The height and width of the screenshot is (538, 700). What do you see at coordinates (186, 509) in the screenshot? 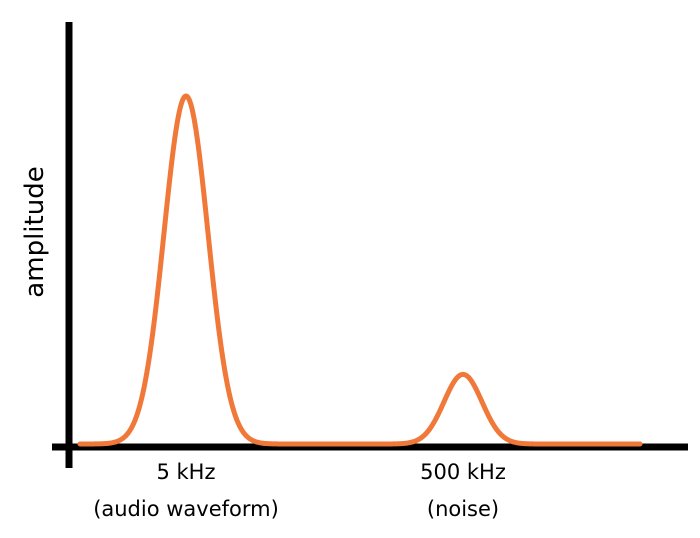
I see `tick-label-5khz-note: (audio waveform)` at bounding box center [186, 509].